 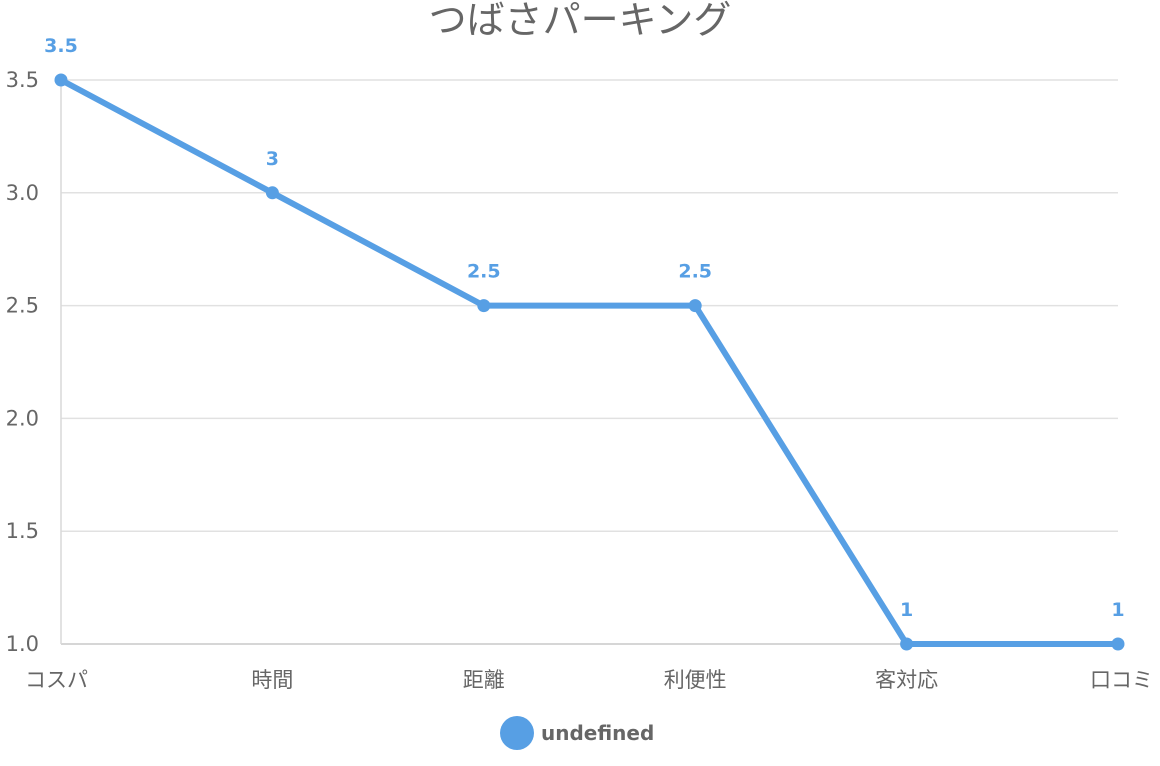 I want to click on chart-title: つばさパーキング, so click(x=580, y=21).